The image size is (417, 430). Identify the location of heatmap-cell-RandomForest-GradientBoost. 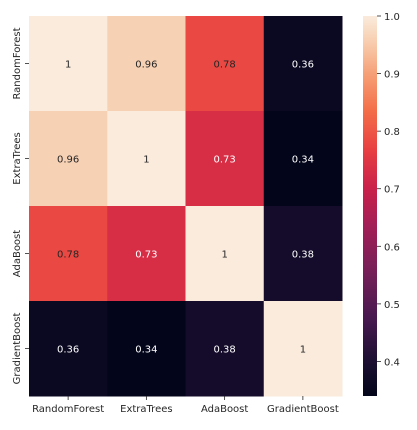
(303, 64).